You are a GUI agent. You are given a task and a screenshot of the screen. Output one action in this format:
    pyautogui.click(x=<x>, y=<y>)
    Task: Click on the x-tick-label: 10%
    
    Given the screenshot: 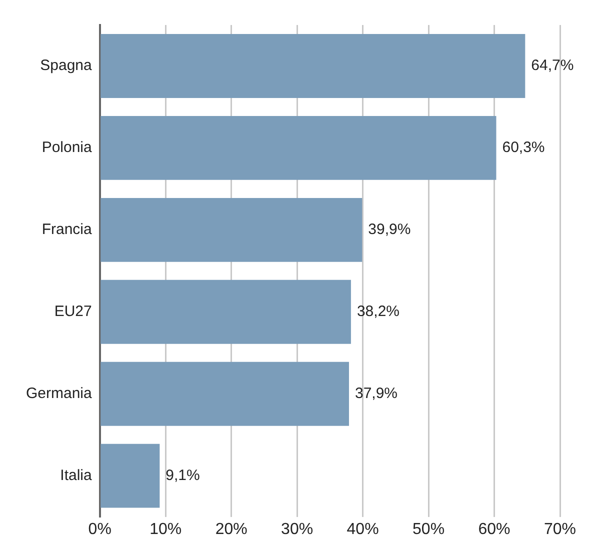 What is the action you would take?
    pyautogui.click(x=166, y=529)
    